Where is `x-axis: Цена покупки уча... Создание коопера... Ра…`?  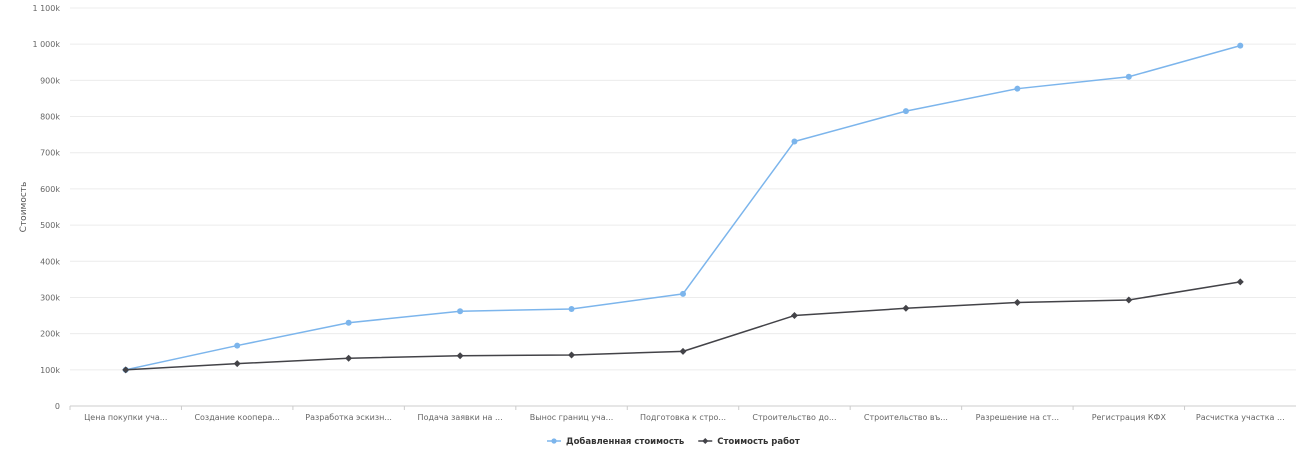
x-axis: Цена покупки уча... Создание коопера... Ра… is located at coordinates (682, 413).